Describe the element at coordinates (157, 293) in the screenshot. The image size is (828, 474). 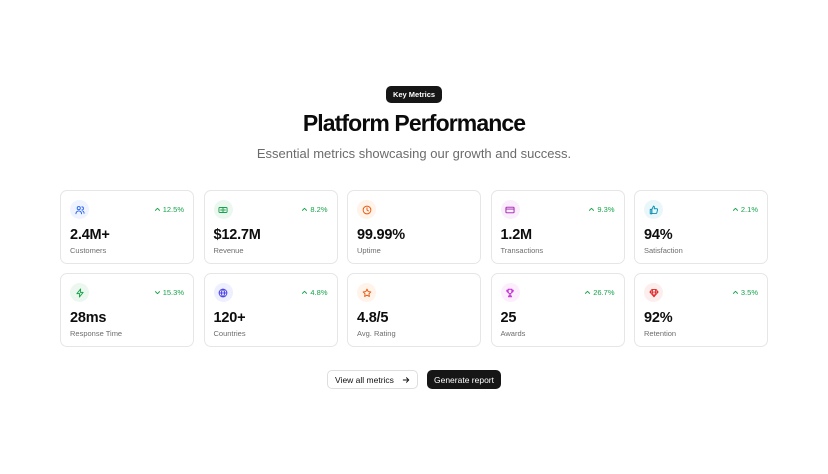
I see `chevron-down-icon` at that location.